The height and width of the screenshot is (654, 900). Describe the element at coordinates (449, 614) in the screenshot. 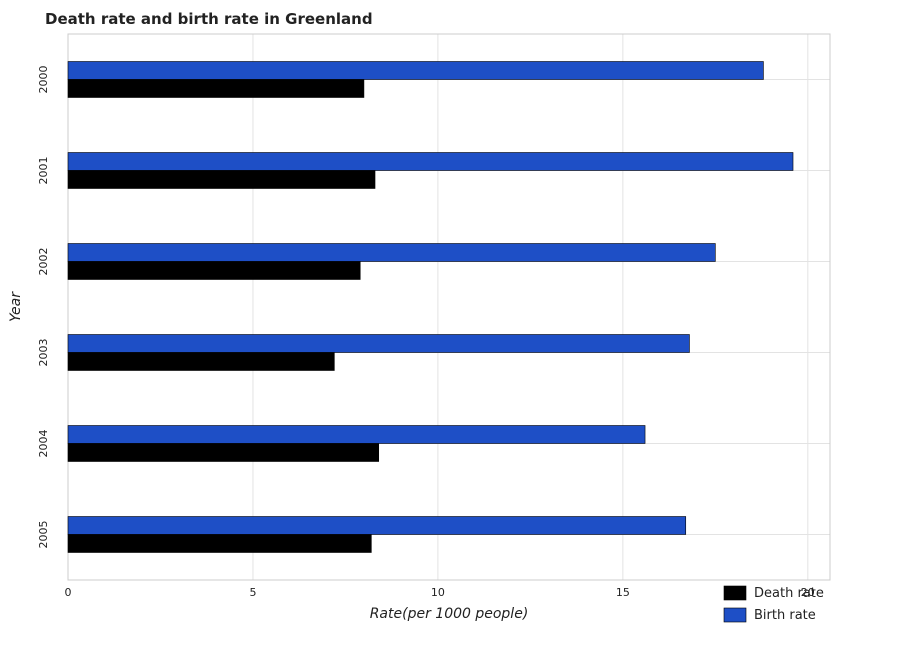

I see `x-axis-label: Rate(per 1000 people)` at that location.